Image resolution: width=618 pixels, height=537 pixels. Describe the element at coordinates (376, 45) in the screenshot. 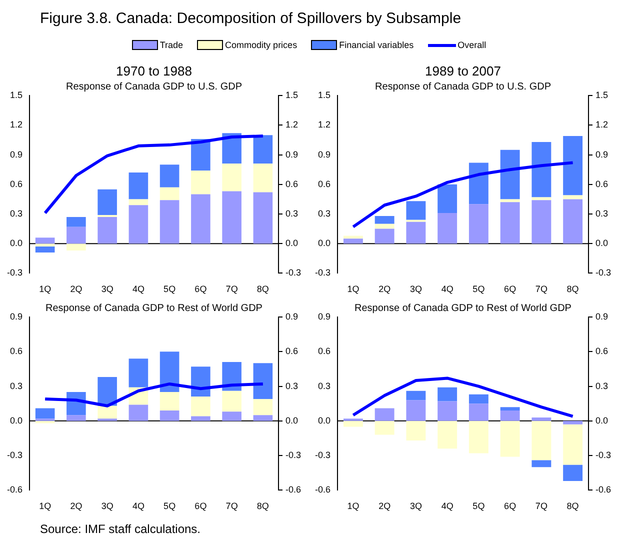

I see `legend-label: Financial variables` at that location.